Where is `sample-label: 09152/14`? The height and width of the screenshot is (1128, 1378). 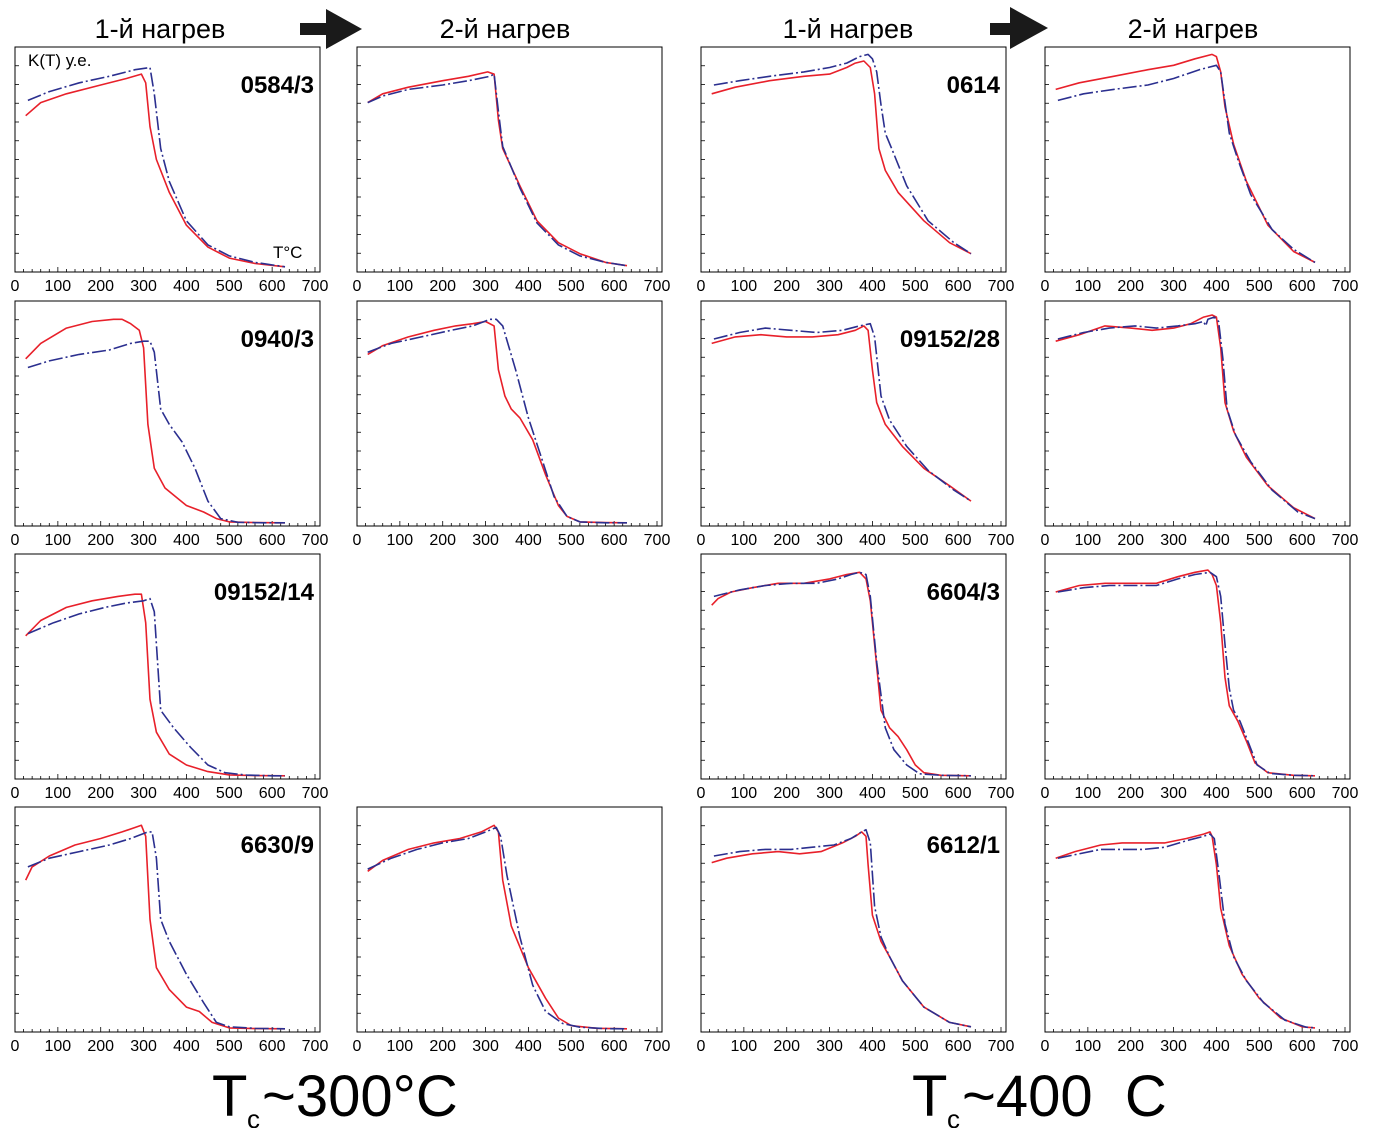
sample-label: 09152/14 is located at coordinates (264, 592).